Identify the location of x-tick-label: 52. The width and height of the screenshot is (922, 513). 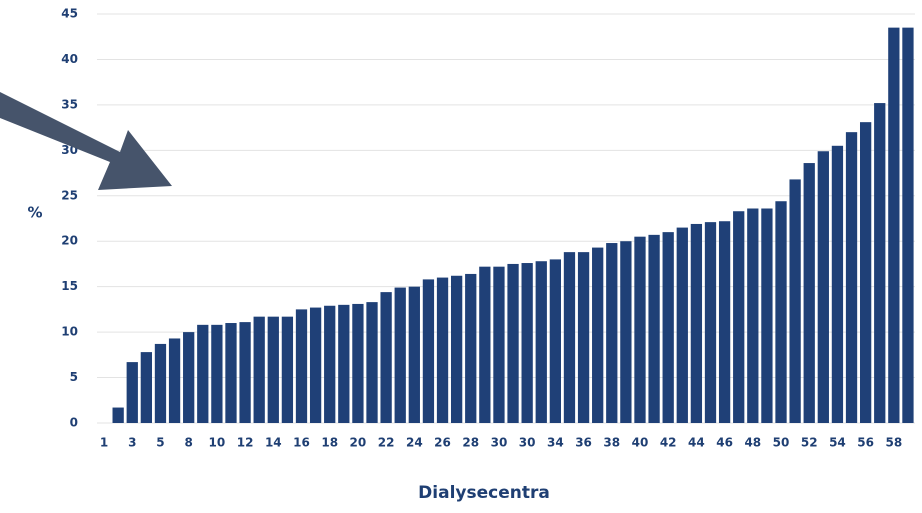
(809, 443).